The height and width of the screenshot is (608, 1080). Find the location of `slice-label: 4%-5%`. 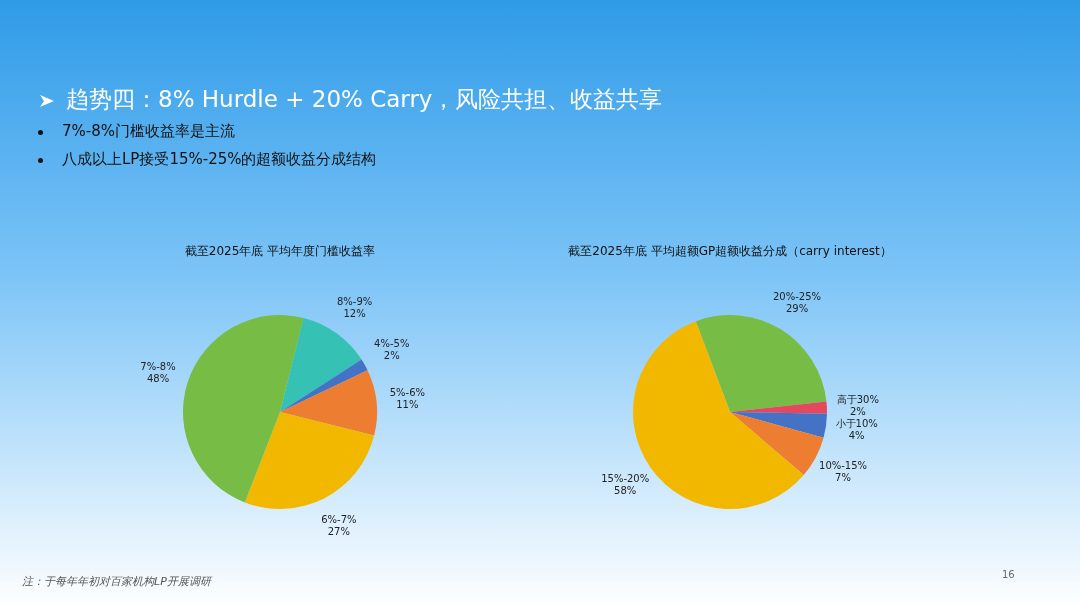

slice-label: 4%-5% is located at coordinates (392, 343).